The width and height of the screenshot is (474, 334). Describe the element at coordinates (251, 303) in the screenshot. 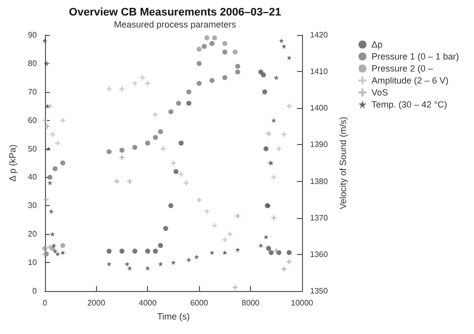

I see `x-tick-label: 8000` at that location.